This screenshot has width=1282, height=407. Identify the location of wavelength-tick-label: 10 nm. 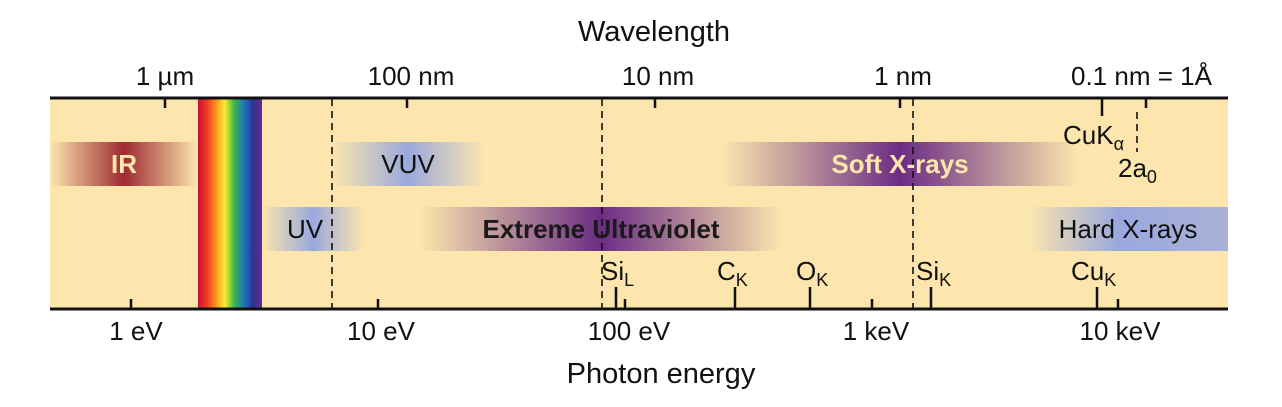
(658, 76).